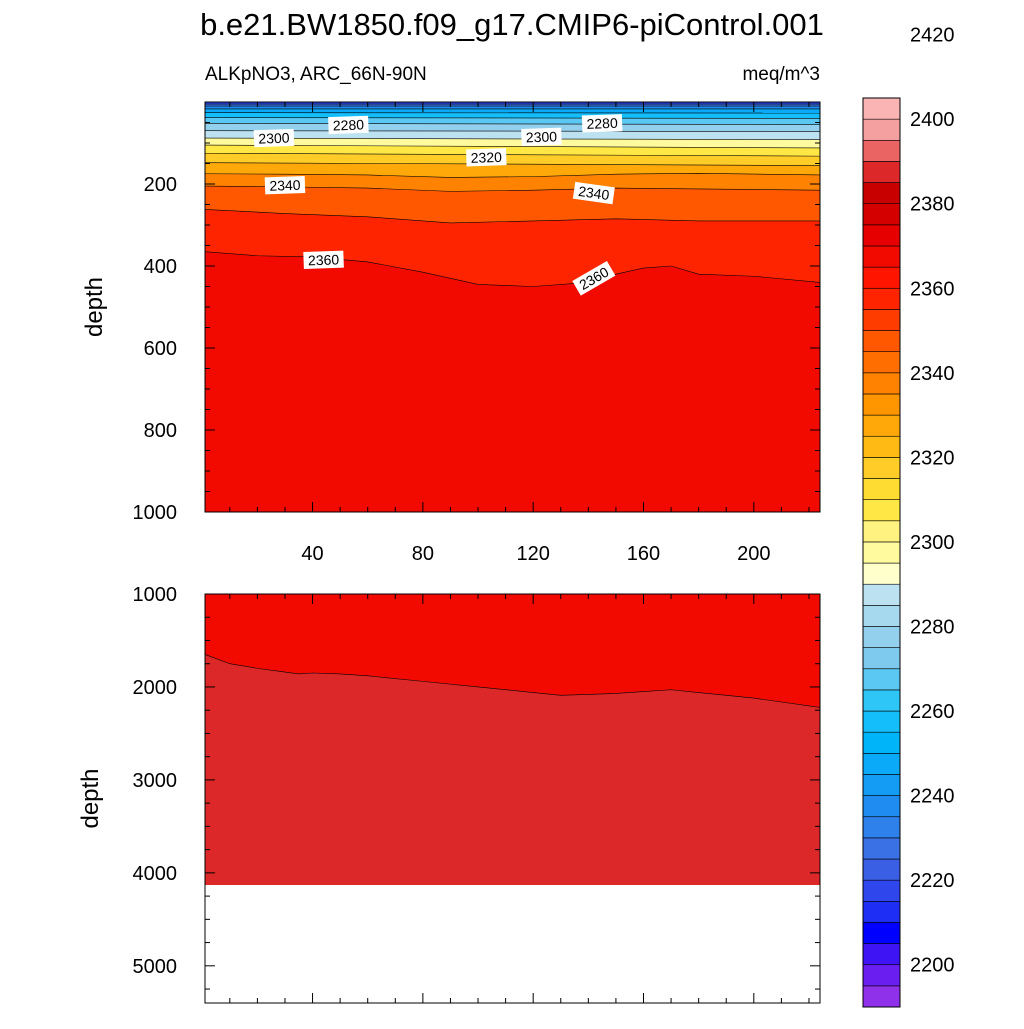  What do you see at coordinates (932, 712) in the screenshot?
I see `colorbar-label: 2260` at bounding box center [932, 712].